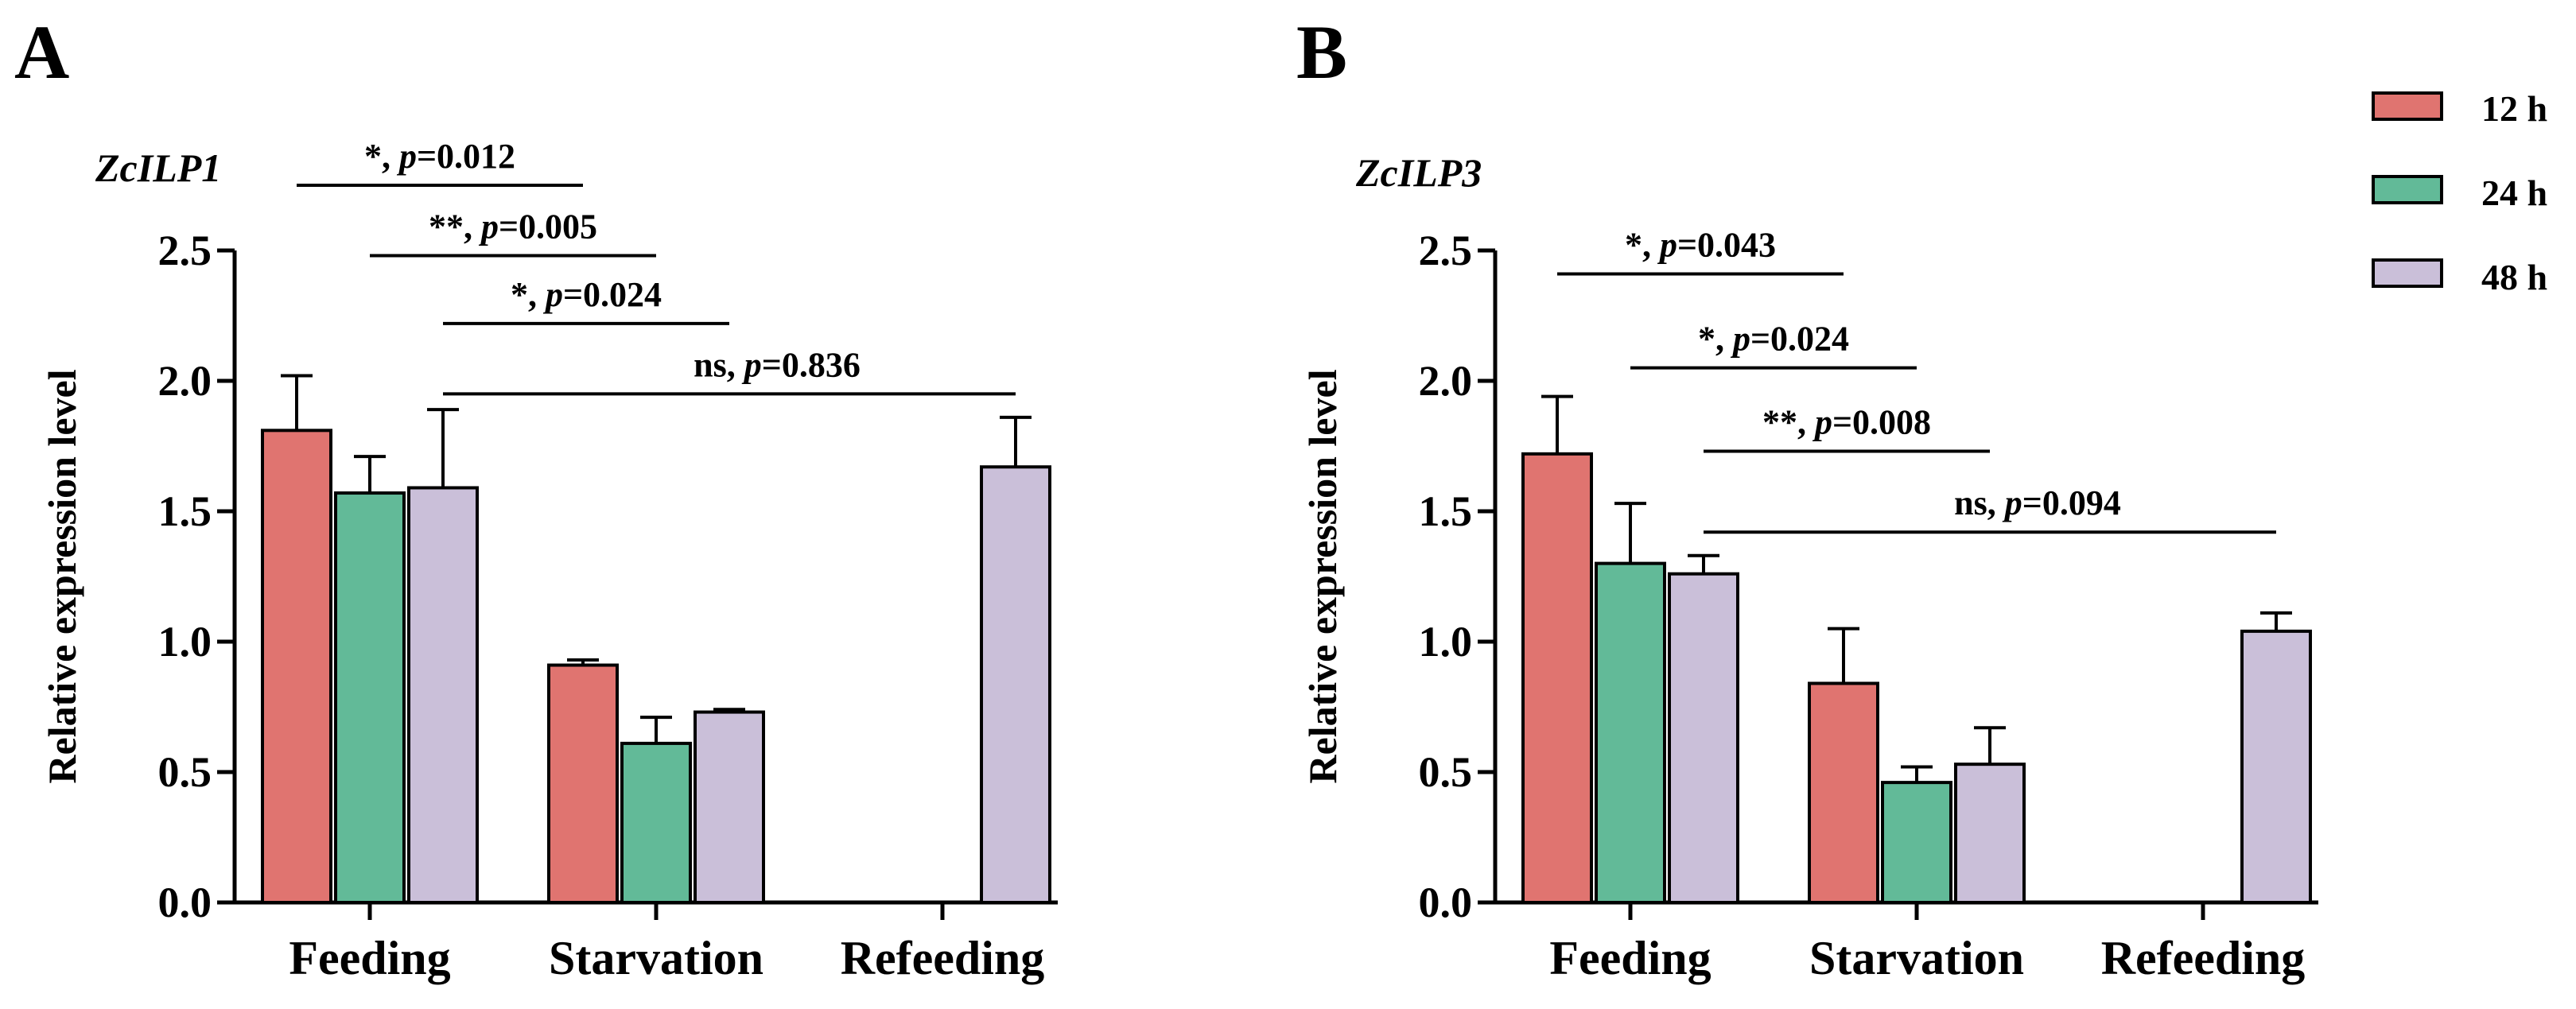  What do you see at coordinates (513, 227) in the screenshot?
I see `significance-label: **, p=0.005` at bounding box center [513, 227].